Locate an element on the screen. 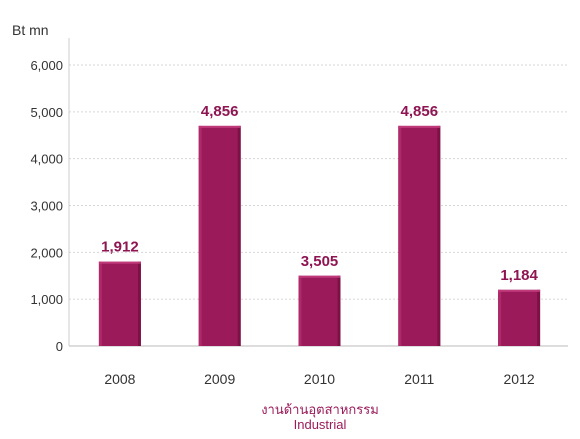 This screenshot has height=439, width=580. x-axis-ticks: 2008 2009 2010 2011 2012 is located at coordinates (319, 379).